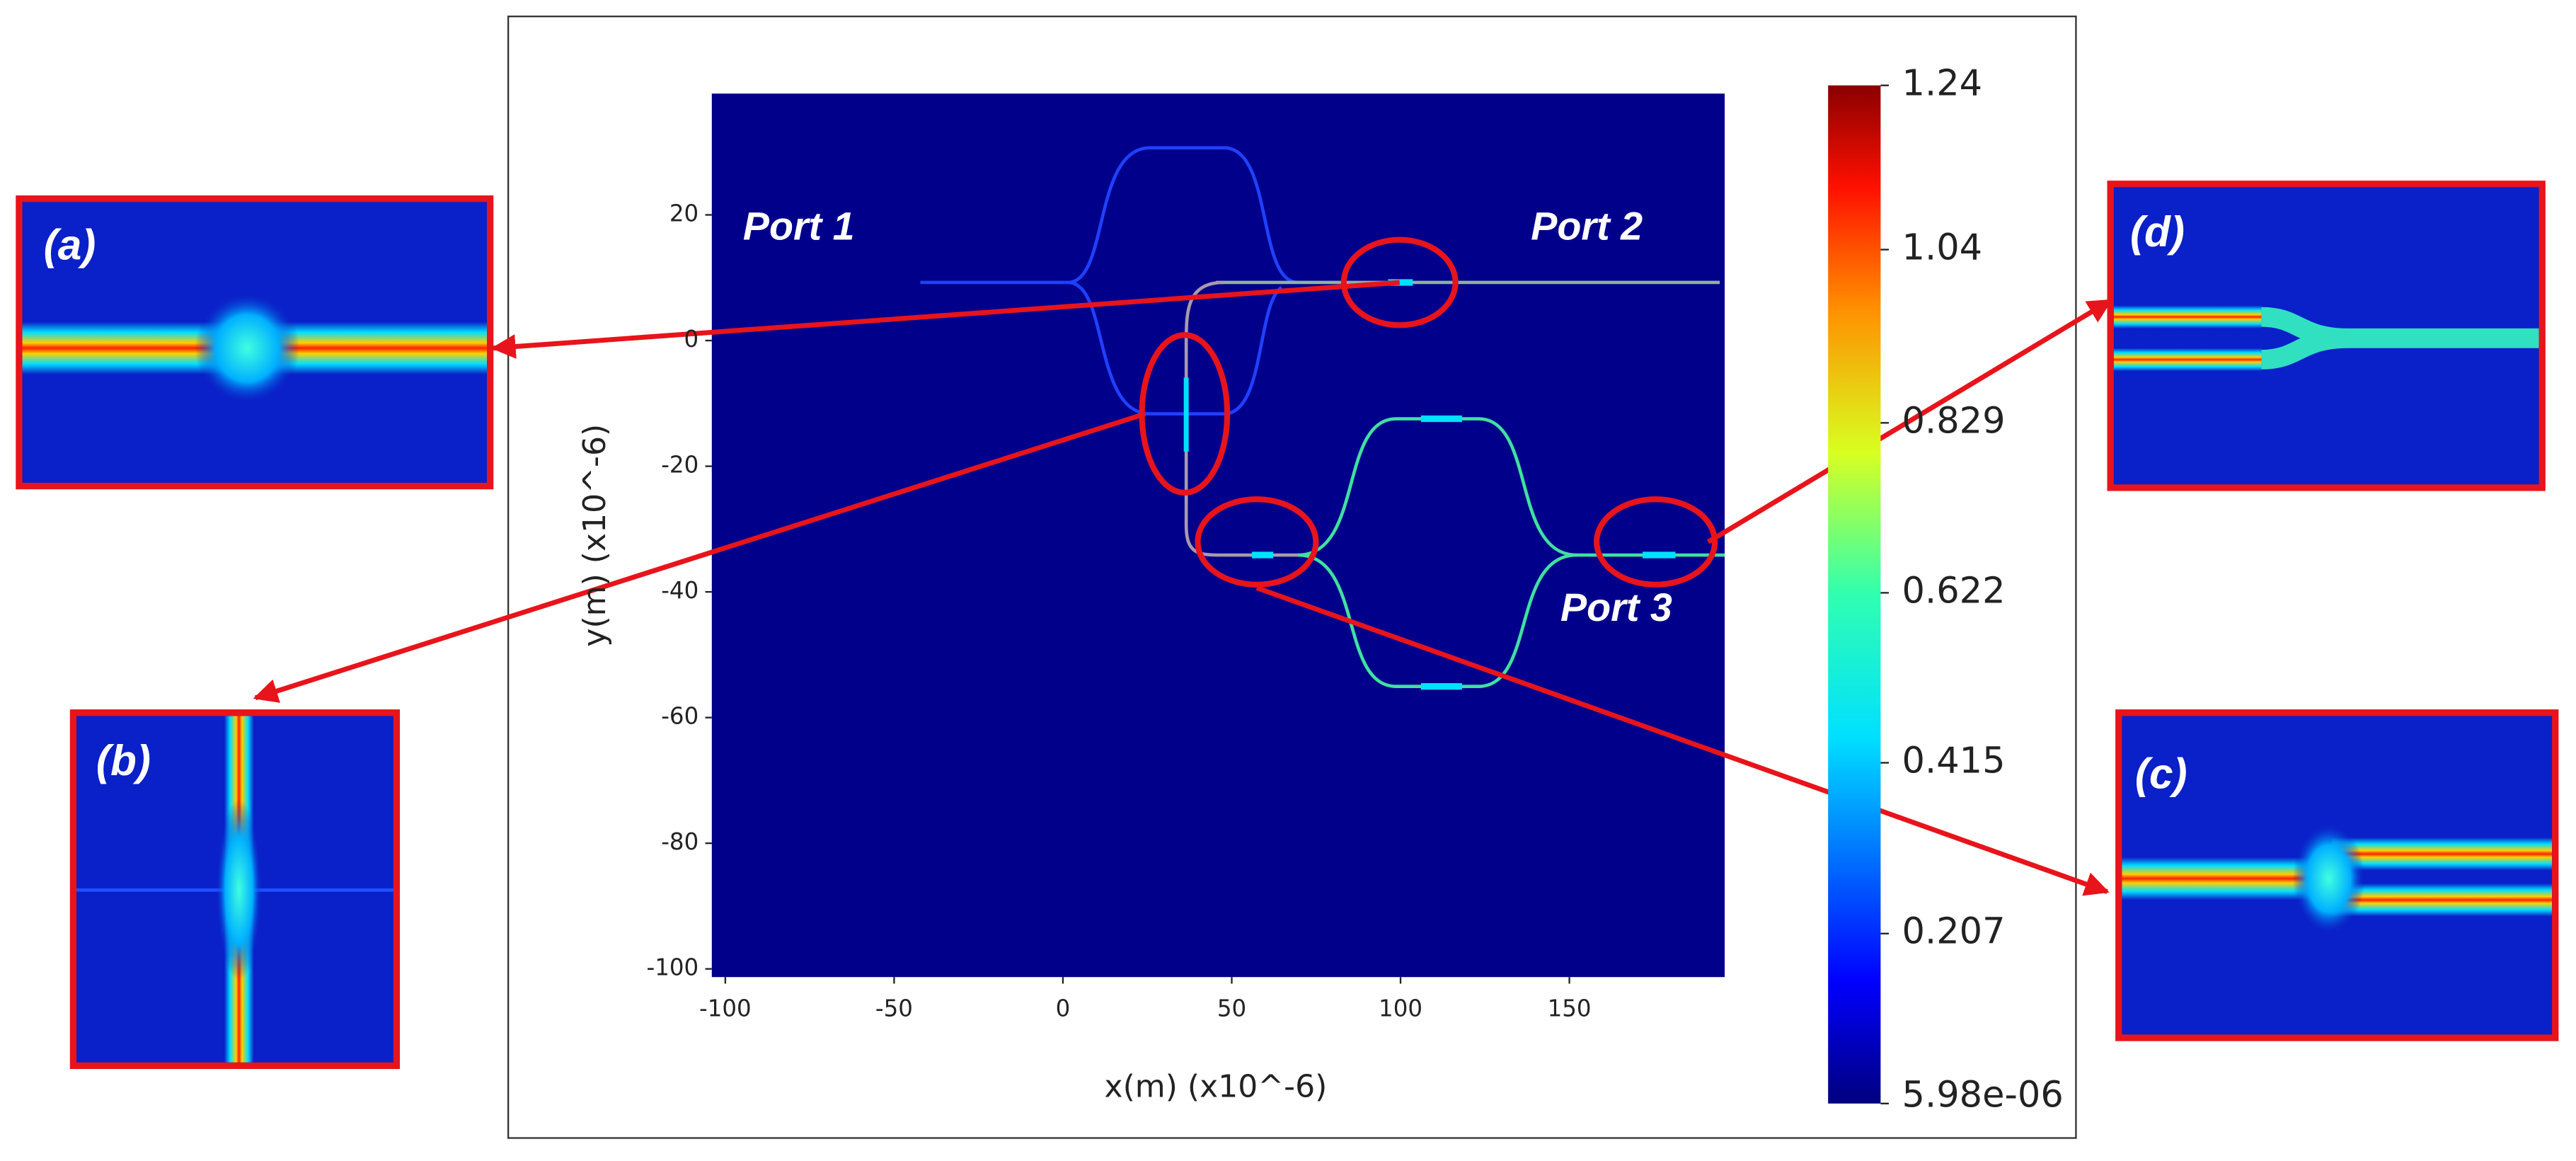 This screenshot has height=1161, width=2576. Describe the element at coordinates (2161, 773) in the screenshot. I see `panel-label: (c)` at that location.